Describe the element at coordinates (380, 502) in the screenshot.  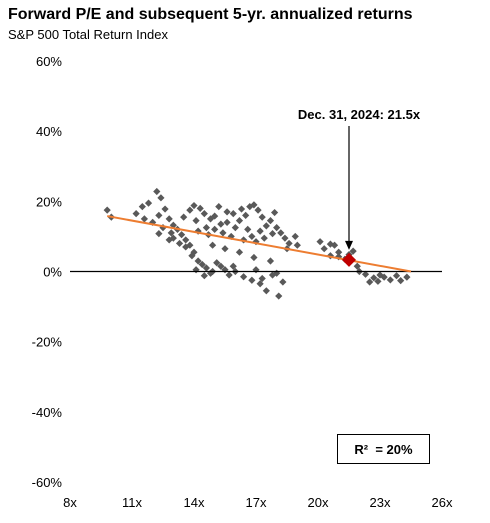
I see `x-tick-label: 23x` at that location.